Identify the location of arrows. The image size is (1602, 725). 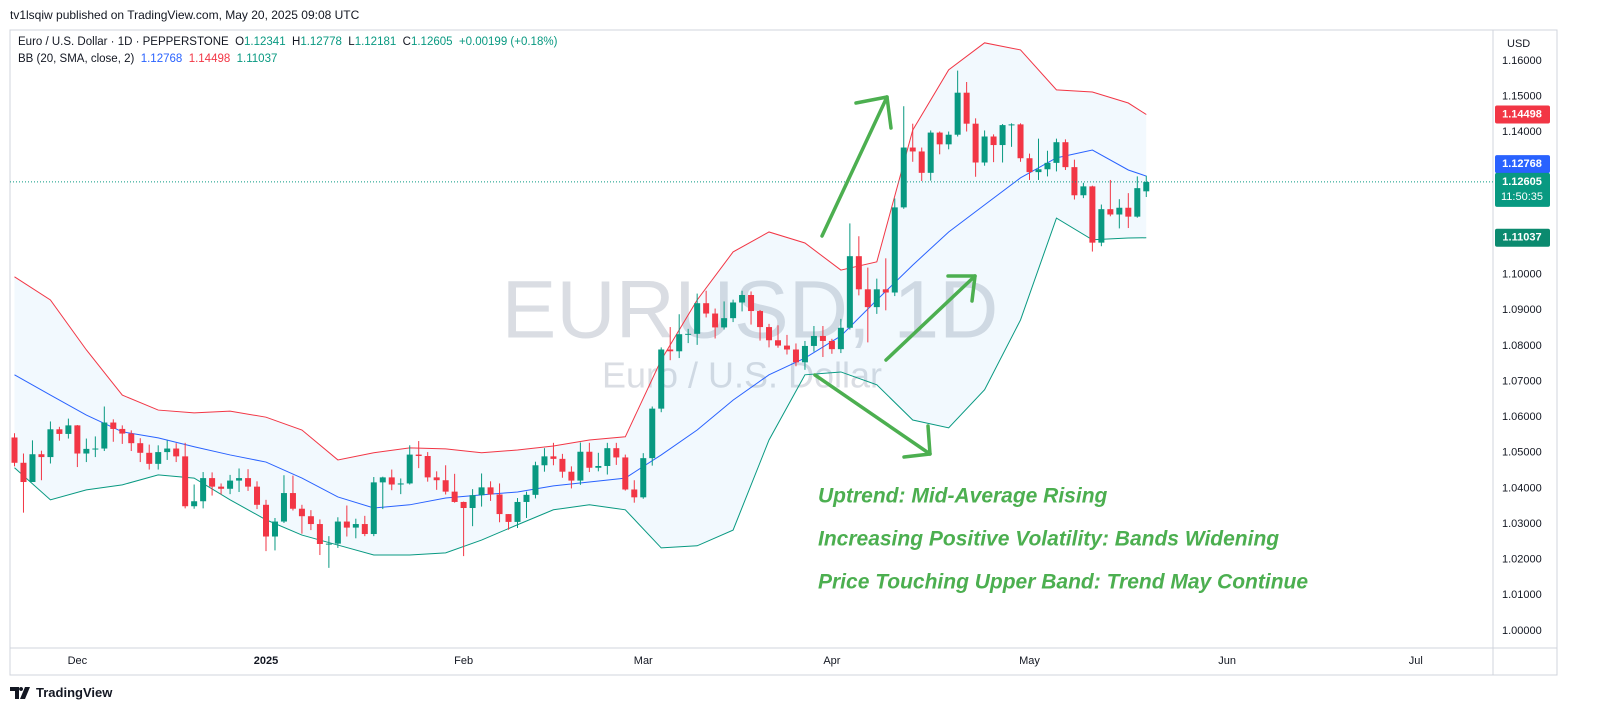
(895, 277).